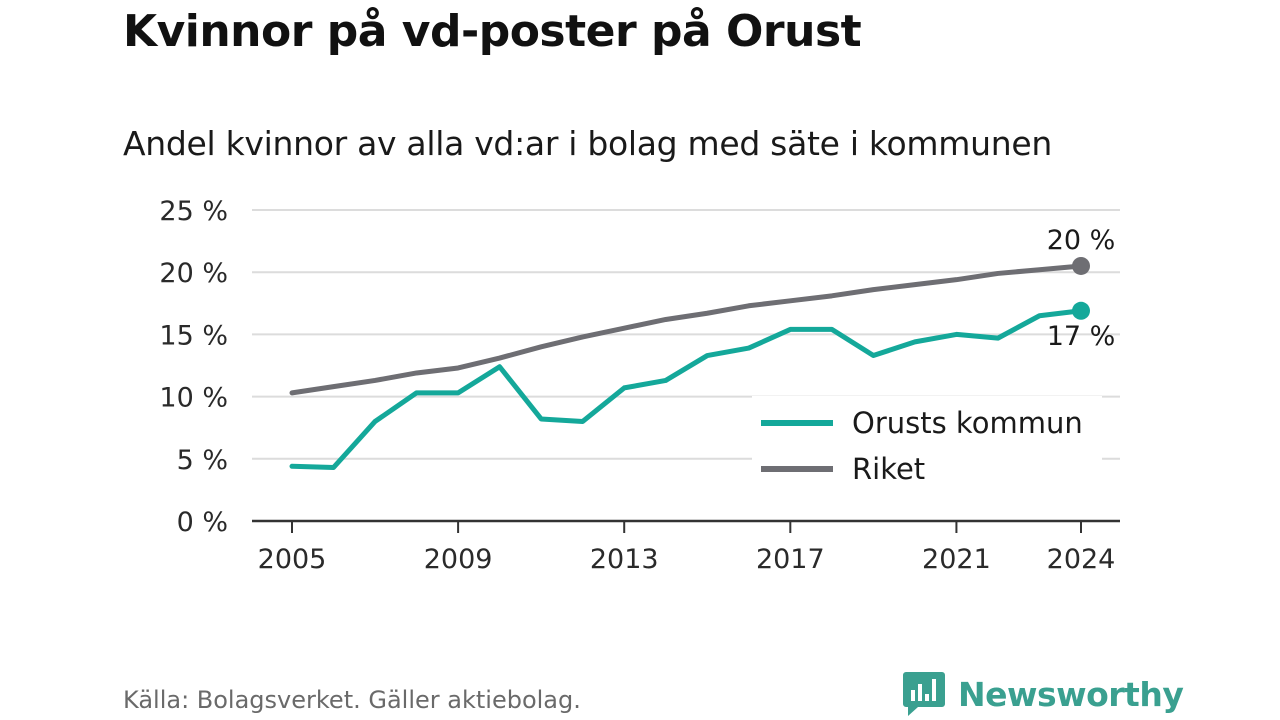  Describe the element at coordinates (1071, 694) in the screenshot. I see `brand-name: Newsworthy` at that location.